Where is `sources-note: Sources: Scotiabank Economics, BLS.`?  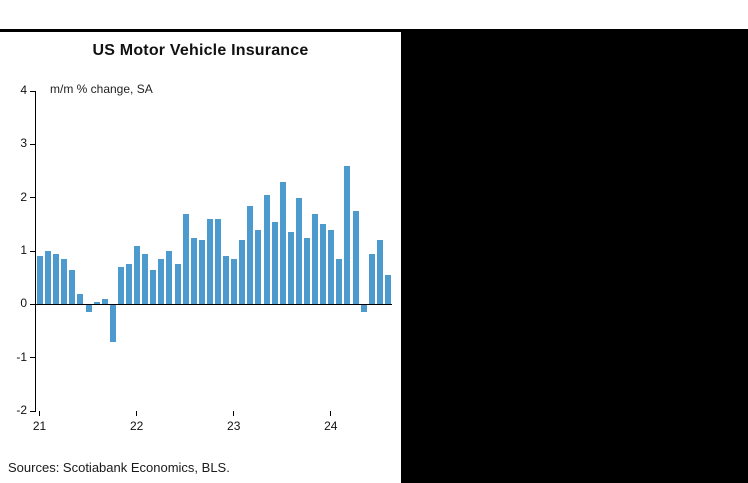 sources-note: Sources: Scotiabank Economics, BLS. is located at coordinates (119, 467).